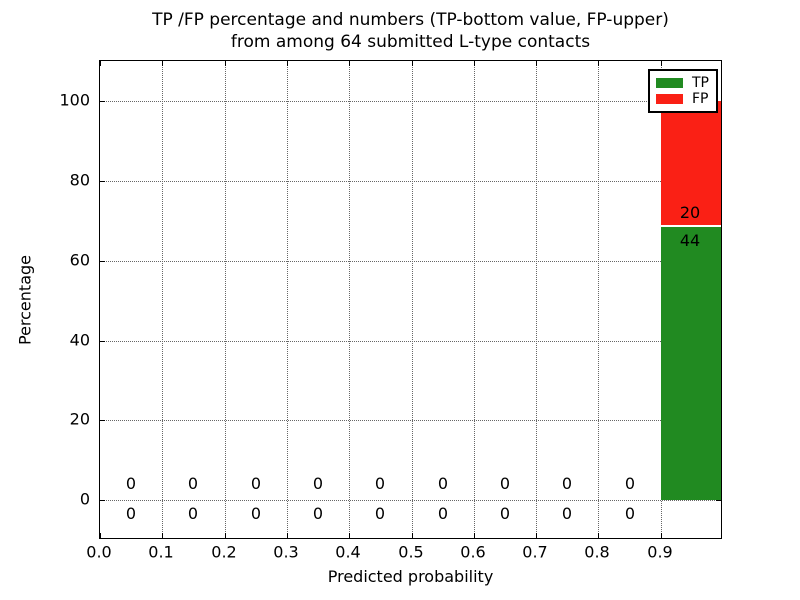 This screenshot has width=800, height=600. I want to click on x-tick-label: 0.5, so click(411, 552).